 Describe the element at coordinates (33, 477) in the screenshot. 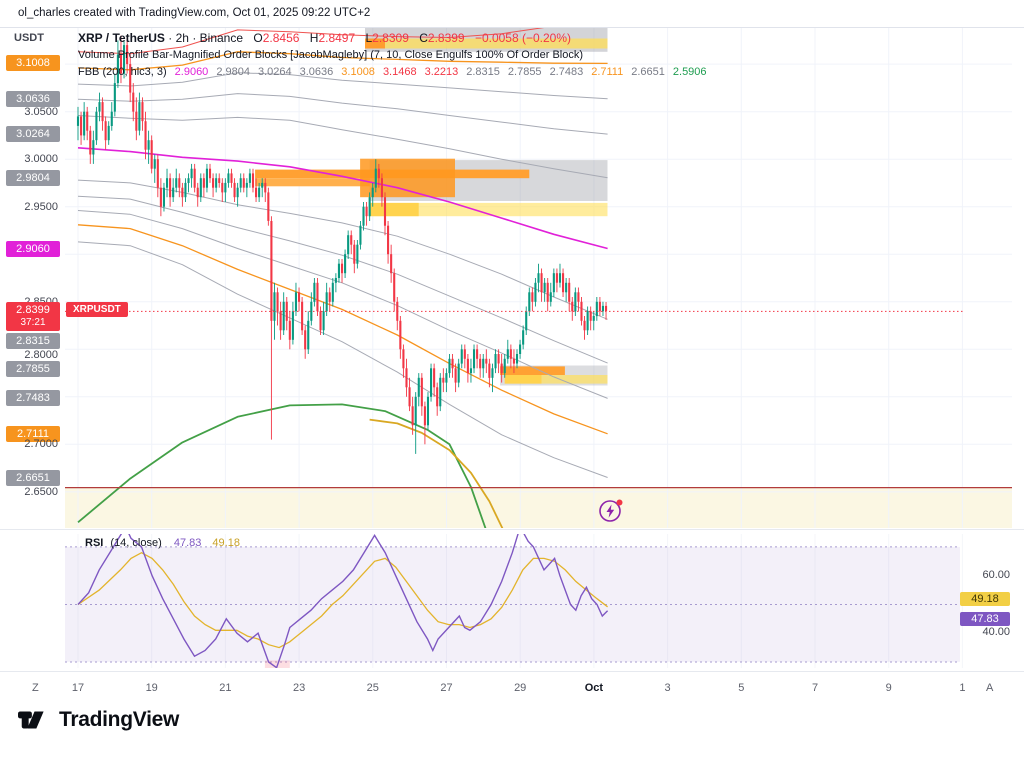

I see `price-axis-label: 2.6651` at that location.